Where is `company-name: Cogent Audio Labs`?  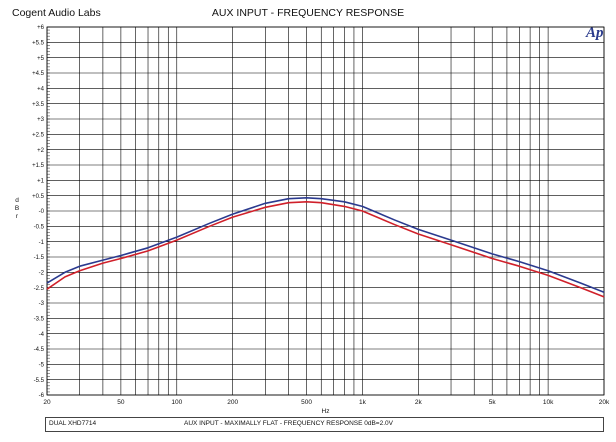
company-name: Cogent Audio Labs is located at coordinates (56, 13).